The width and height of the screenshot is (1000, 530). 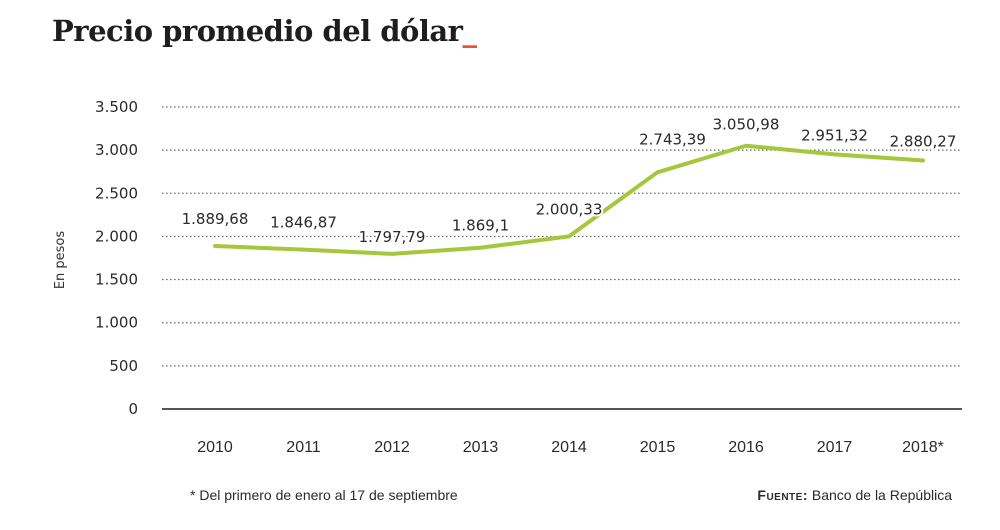 I want to click on x-axis-ticks: 2010 2011 2012 2013 2014 2015 2016 2017 2018*, so click(x=570, y=447).